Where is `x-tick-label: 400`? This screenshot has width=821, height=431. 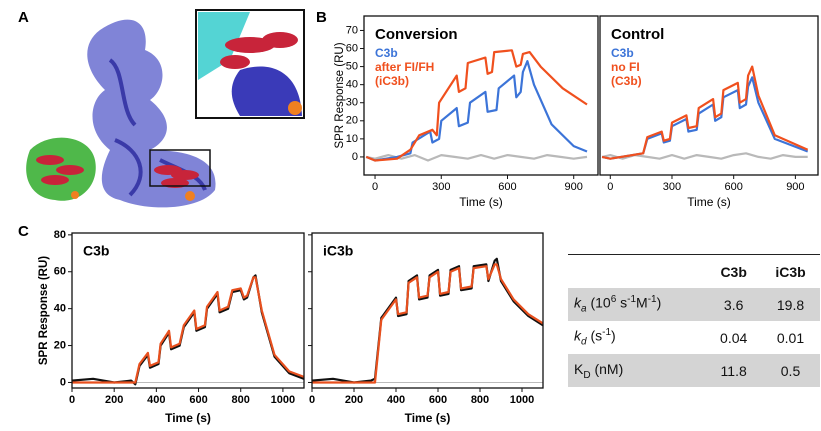 x-tick-label: 400 is located at coordinates (396, 400).